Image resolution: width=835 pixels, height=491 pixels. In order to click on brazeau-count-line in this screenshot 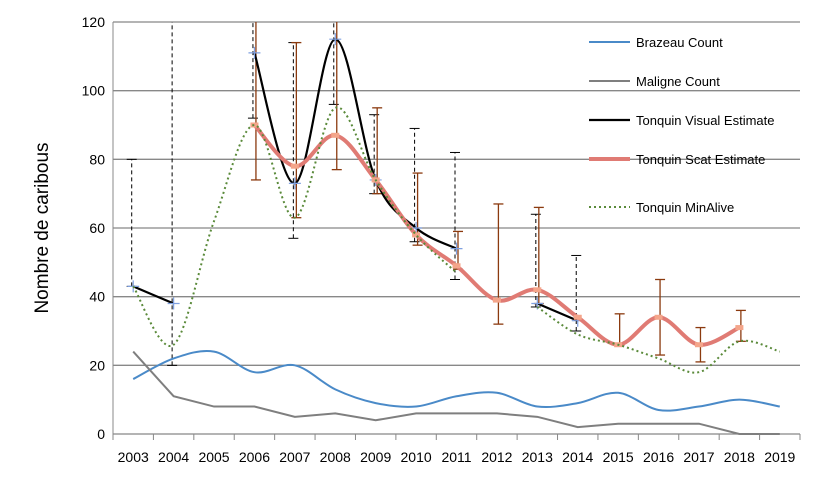, I will do `click(456, 381)`.